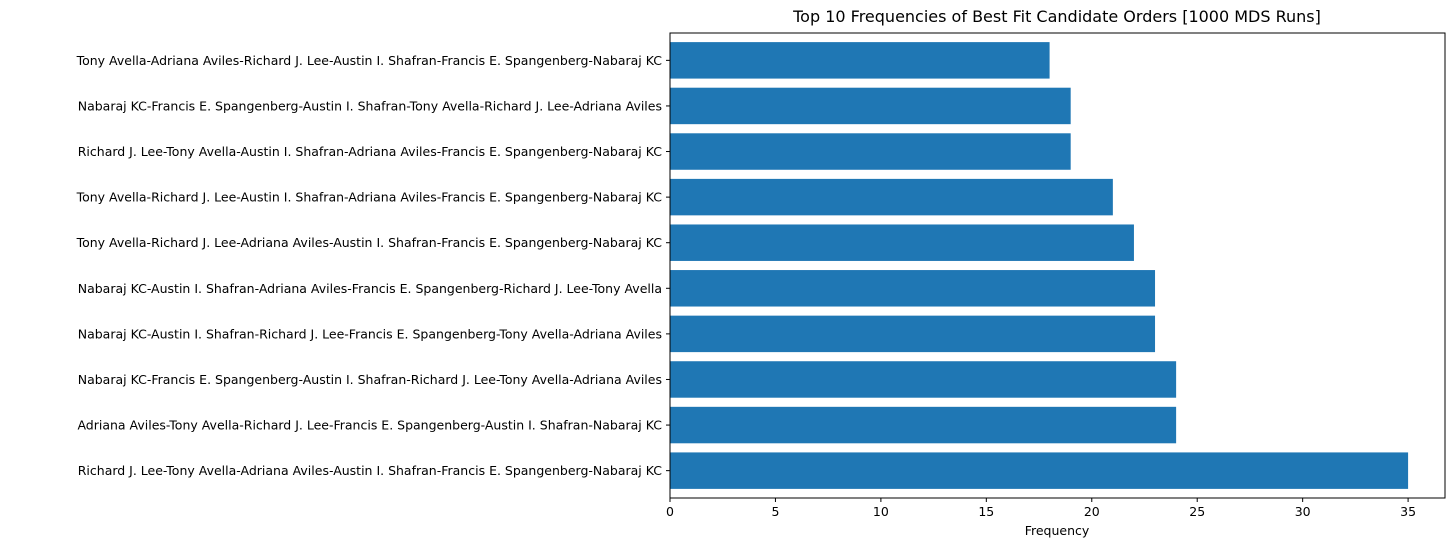 This screenshot has width=1455, height=547. Describe the element at coordinates (775, 511) in the screenshot. I see `x-tick-label: 5` at that location.